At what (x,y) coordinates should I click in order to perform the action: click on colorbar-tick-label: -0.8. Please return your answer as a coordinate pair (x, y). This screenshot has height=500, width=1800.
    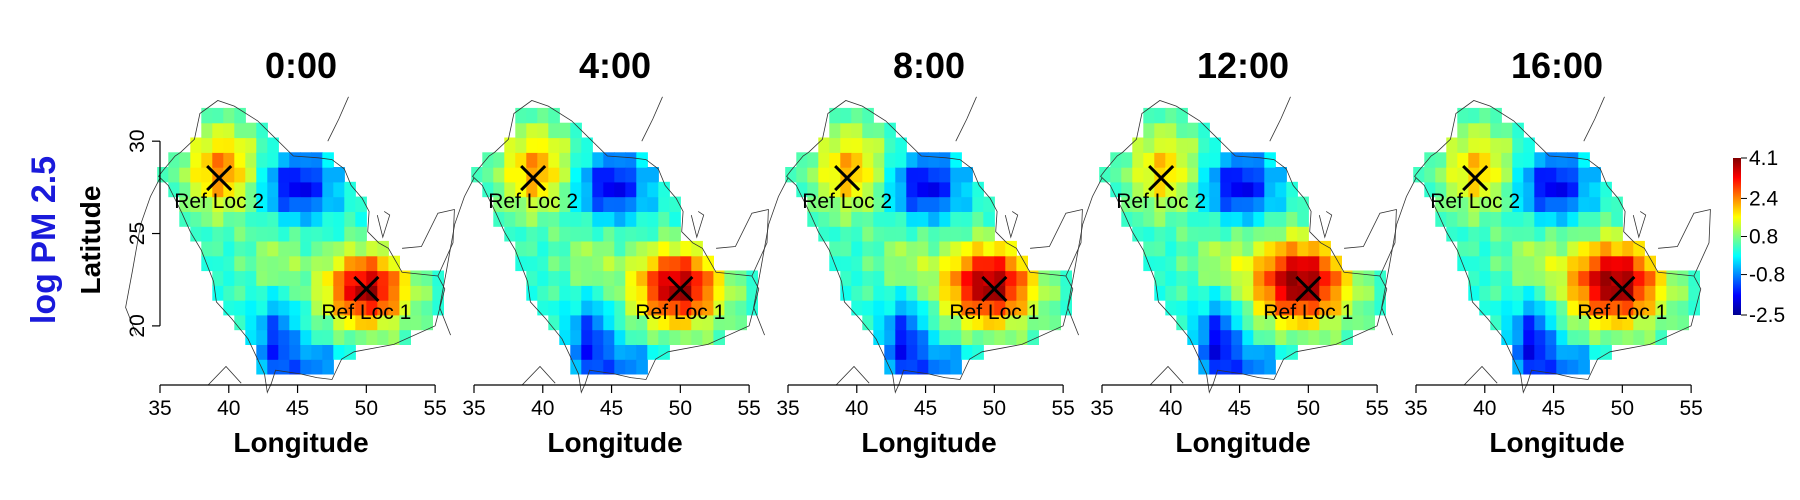
    Looking at the image, I should click on (1767, 275).